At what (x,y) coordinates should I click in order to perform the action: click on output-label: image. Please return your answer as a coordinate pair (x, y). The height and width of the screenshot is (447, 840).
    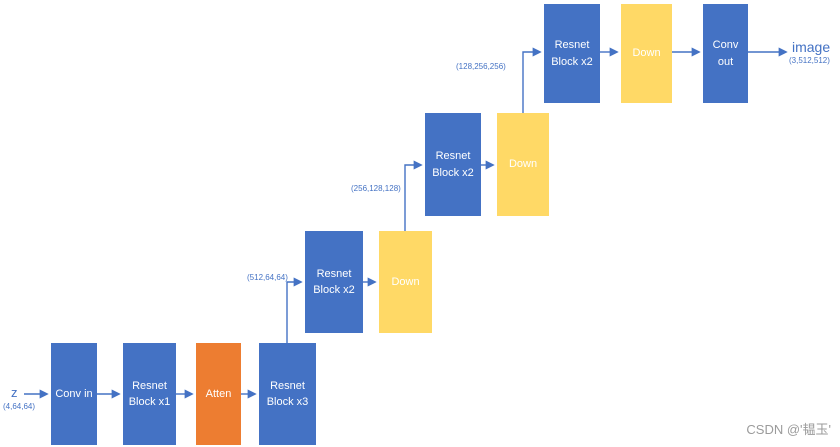
    Looking at the image, I should click on (811, 47).